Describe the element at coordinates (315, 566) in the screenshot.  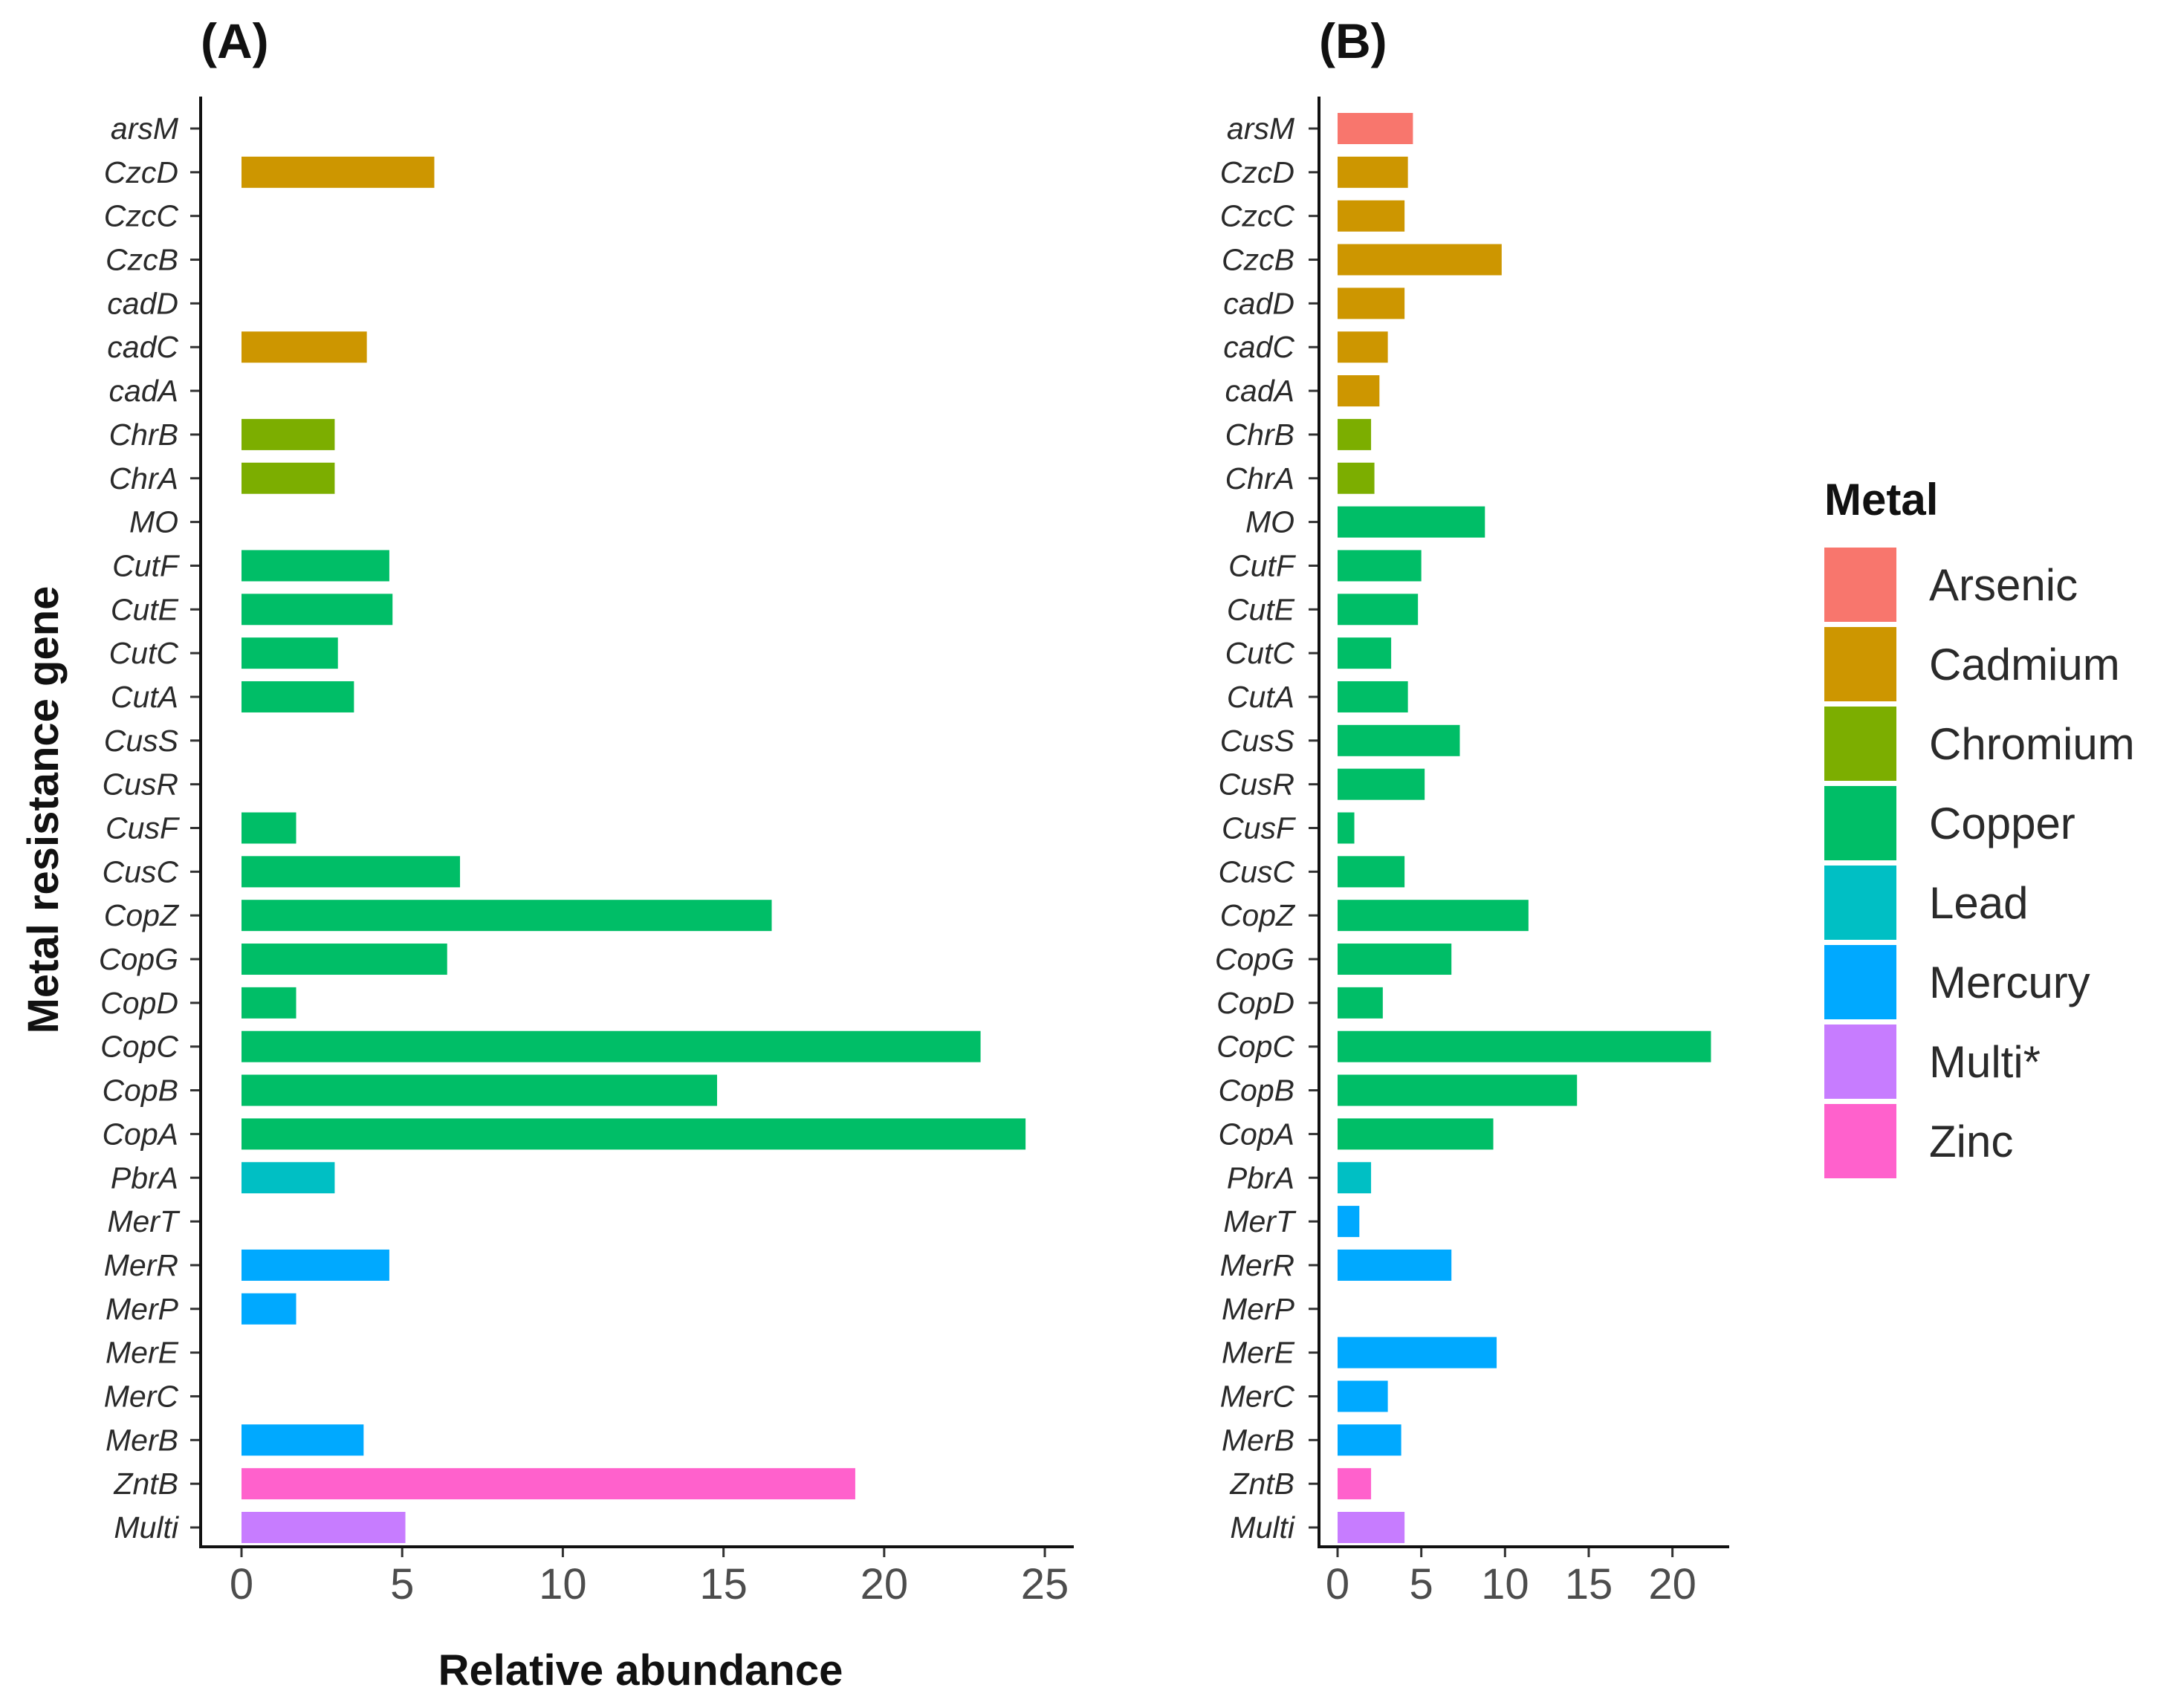
I see `panel-a-bar-cutf` at that location.